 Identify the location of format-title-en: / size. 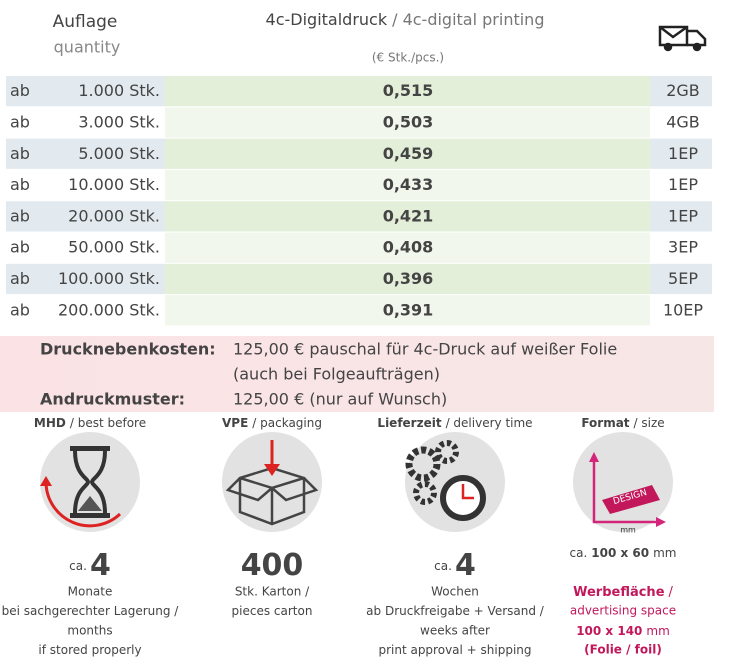
(649, 423).